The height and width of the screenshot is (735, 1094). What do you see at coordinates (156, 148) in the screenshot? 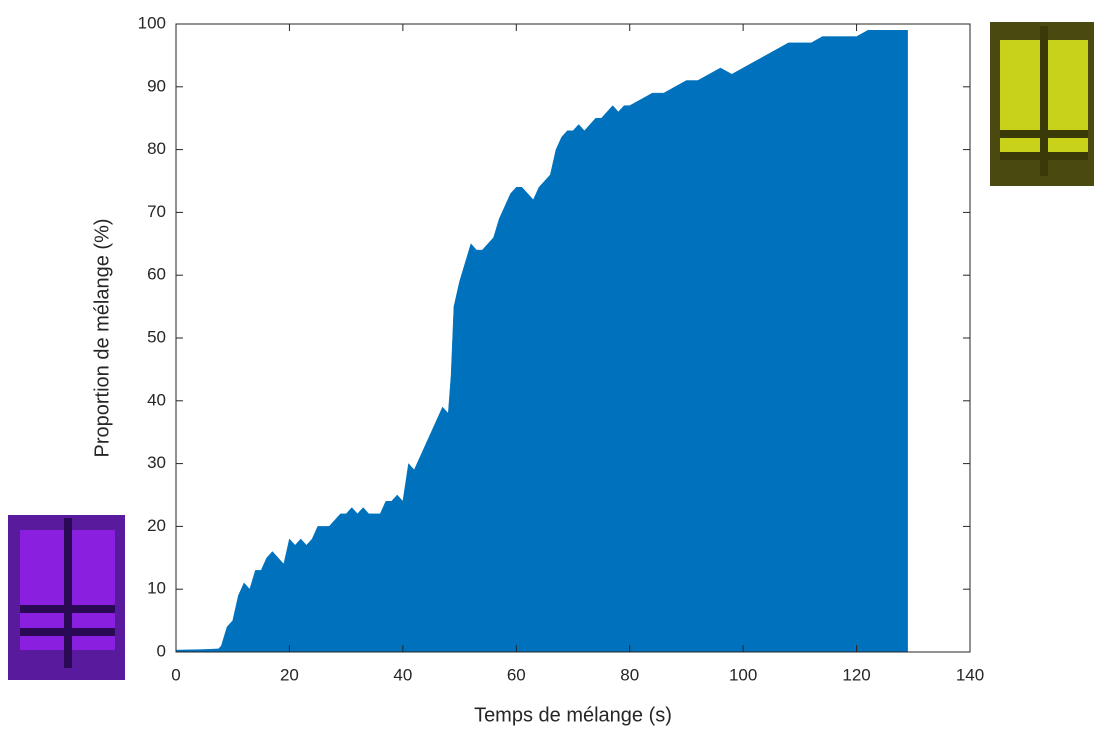
I see `y-tick-label: 80` at bounding box center [156, 148].